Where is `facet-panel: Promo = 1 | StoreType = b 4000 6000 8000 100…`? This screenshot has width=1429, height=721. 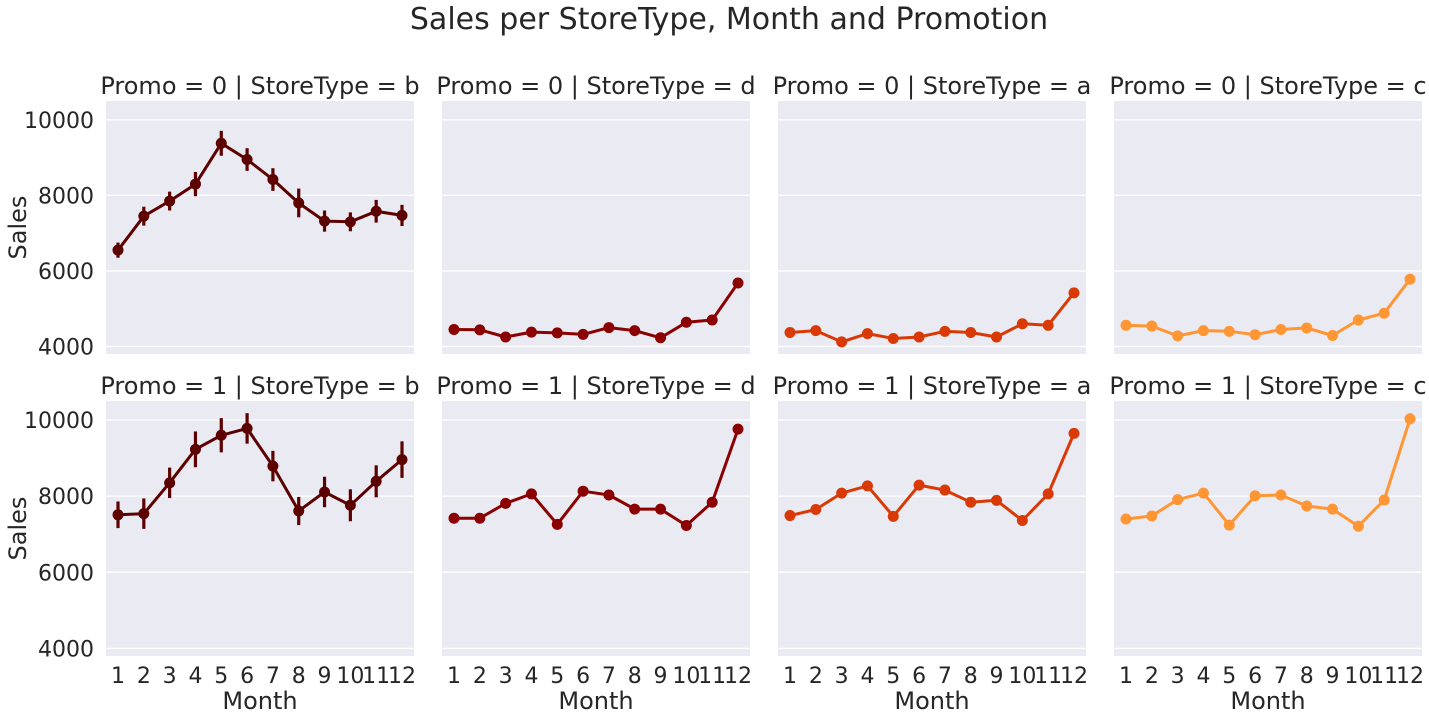 facet-panel: Promo = 1 | StoreType = b 4000 6000 8000 100… is located at coordinates (212, 543).